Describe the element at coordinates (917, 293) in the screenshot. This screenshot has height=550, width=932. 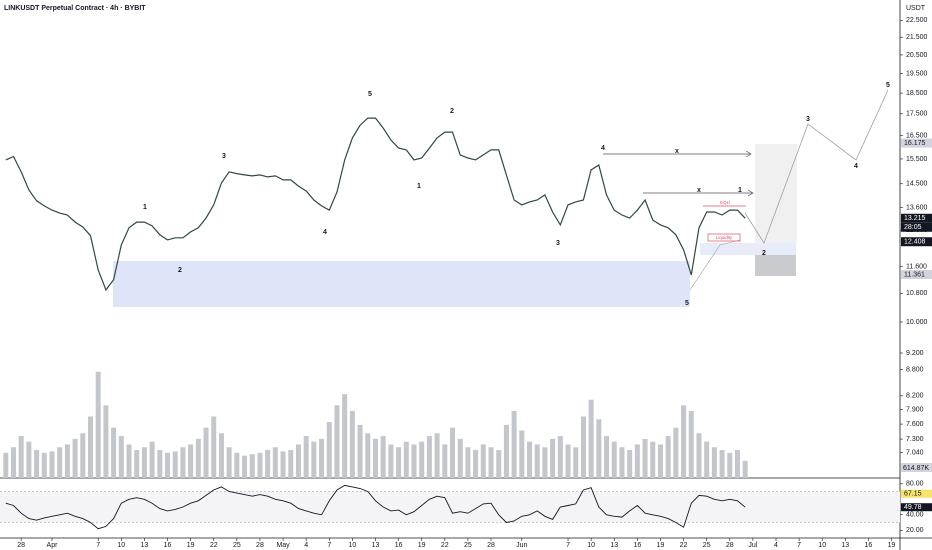
I see `y-tick-label: 10.800` at that location.